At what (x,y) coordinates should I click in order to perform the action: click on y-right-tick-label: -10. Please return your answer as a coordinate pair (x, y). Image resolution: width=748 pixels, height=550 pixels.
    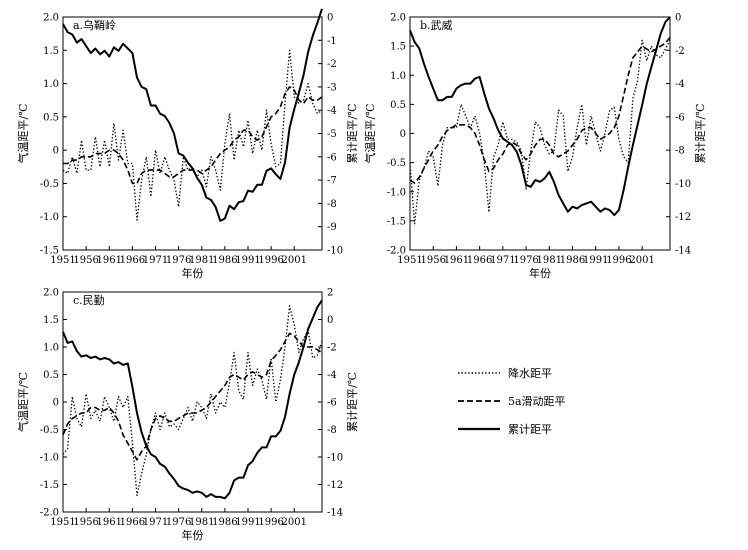
    Looking at the image, I should click on (335, 251).